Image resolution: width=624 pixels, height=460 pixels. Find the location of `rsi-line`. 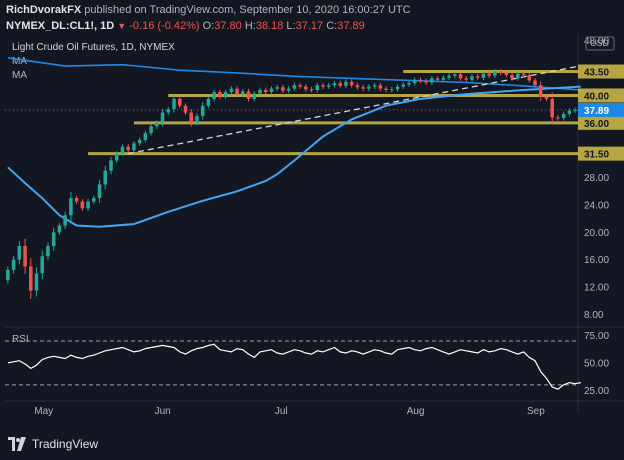

rsi-line is located at coordinates (294, 366).